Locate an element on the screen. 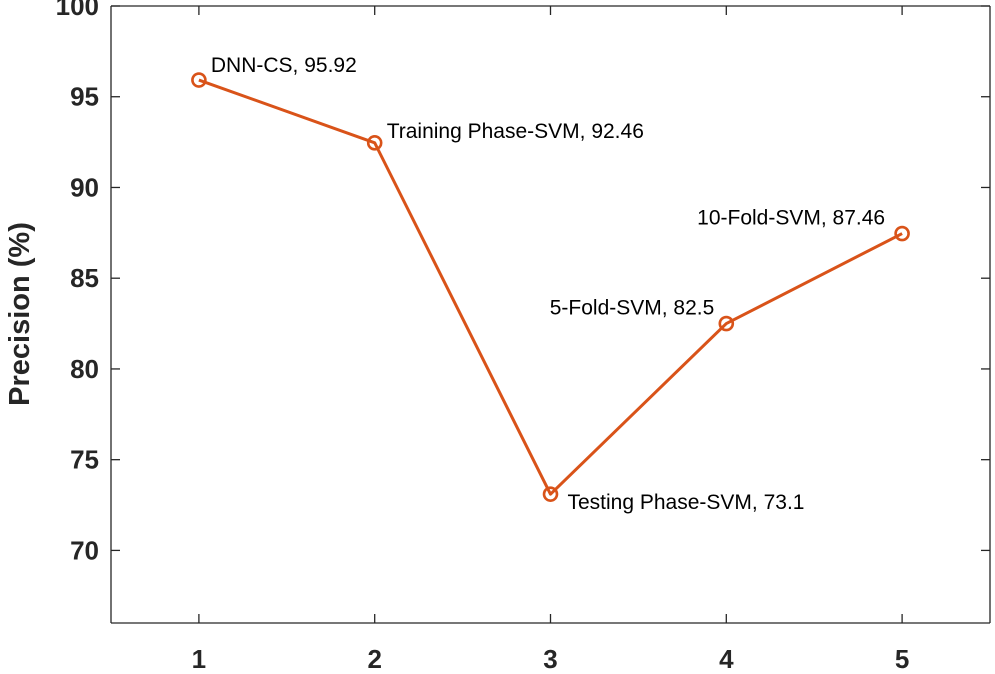 The width and height of the screenshot is (995, 674). data-point-label: DNN-CS, 95.92 is located at coordinates (284, 65).